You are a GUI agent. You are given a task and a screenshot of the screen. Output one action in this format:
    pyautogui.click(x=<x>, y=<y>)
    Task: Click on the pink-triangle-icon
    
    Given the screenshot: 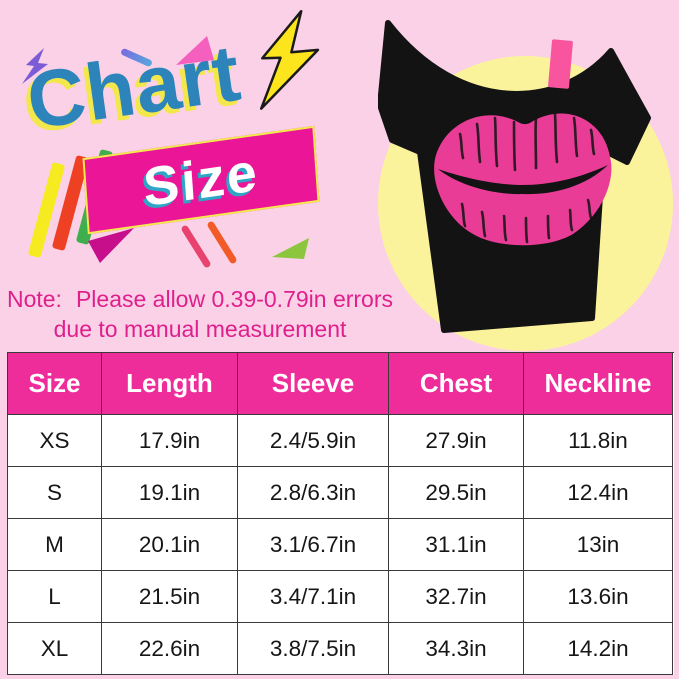 What is the action you would take?
    pyautogui.click(x=195, y=50)
    